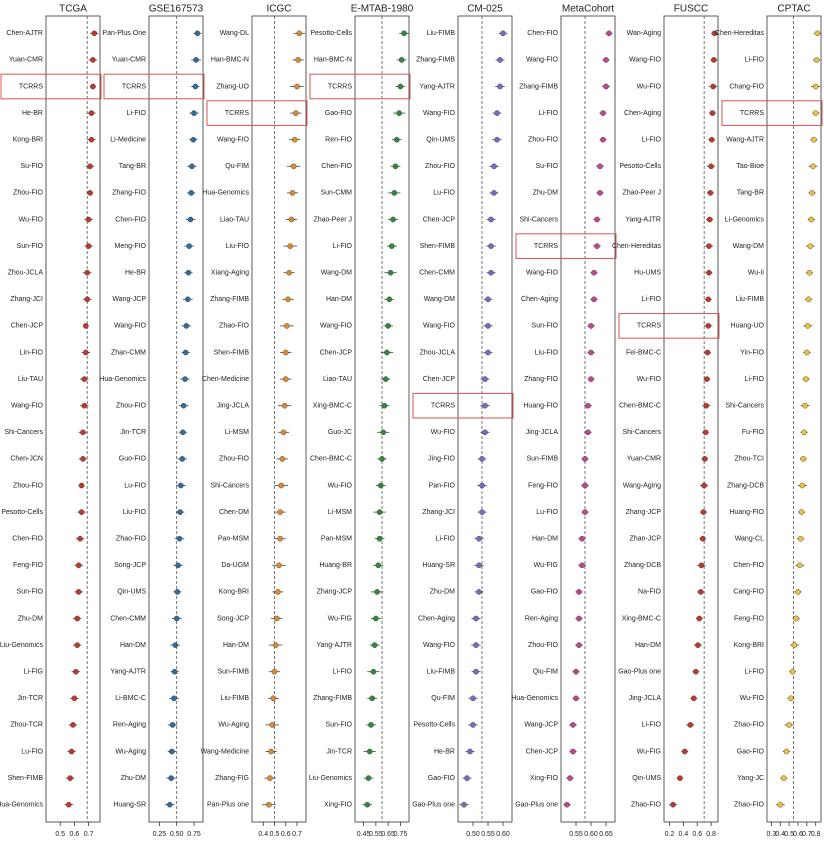 Image resolution: width=824 pixels, height=852 pixels. What do you see at coordinates (488, 834) in the screenshot?
I see `x-tick-label: 0.55` at bounding box center [488, 834].